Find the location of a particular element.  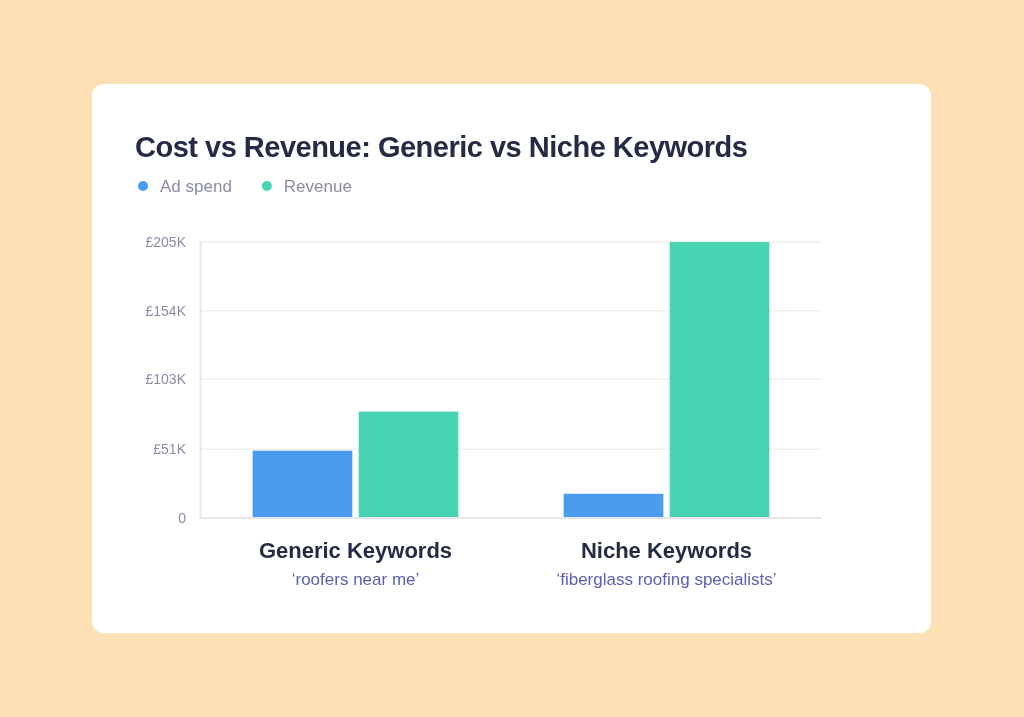

legend-label: Ad spend is located at coordinates (196, 186).